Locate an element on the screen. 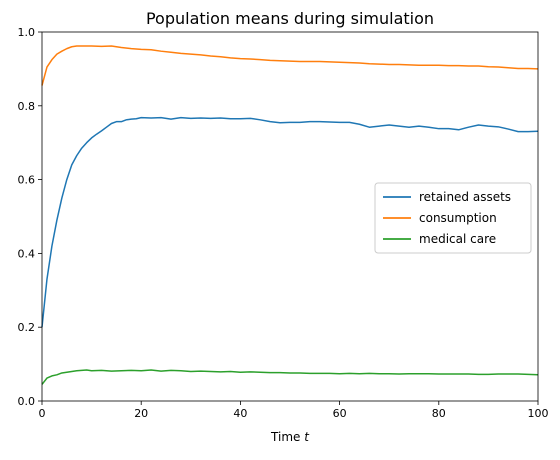 The height and width of the screenshot is (460, 560). legend-label-consumption: consumption is located at coordinates (458, 218).